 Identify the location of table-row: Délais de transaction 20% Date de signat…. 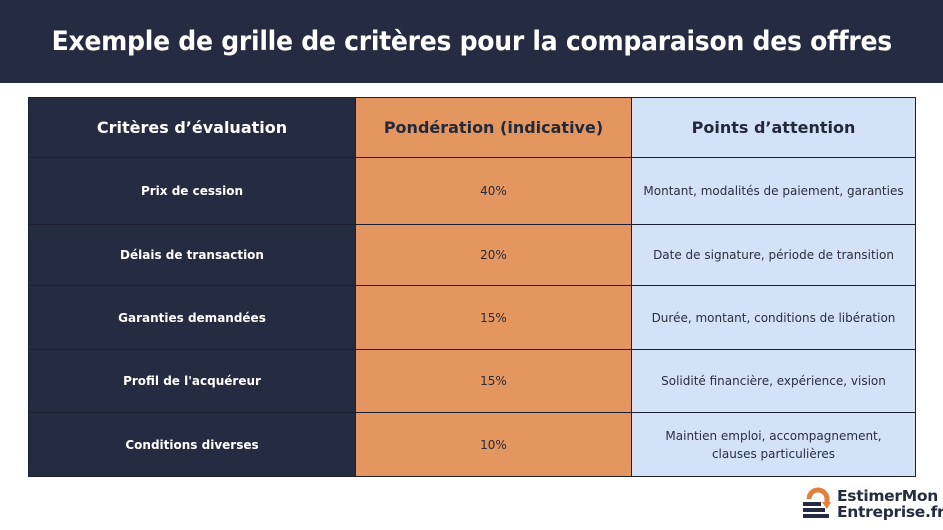
(472, 255).